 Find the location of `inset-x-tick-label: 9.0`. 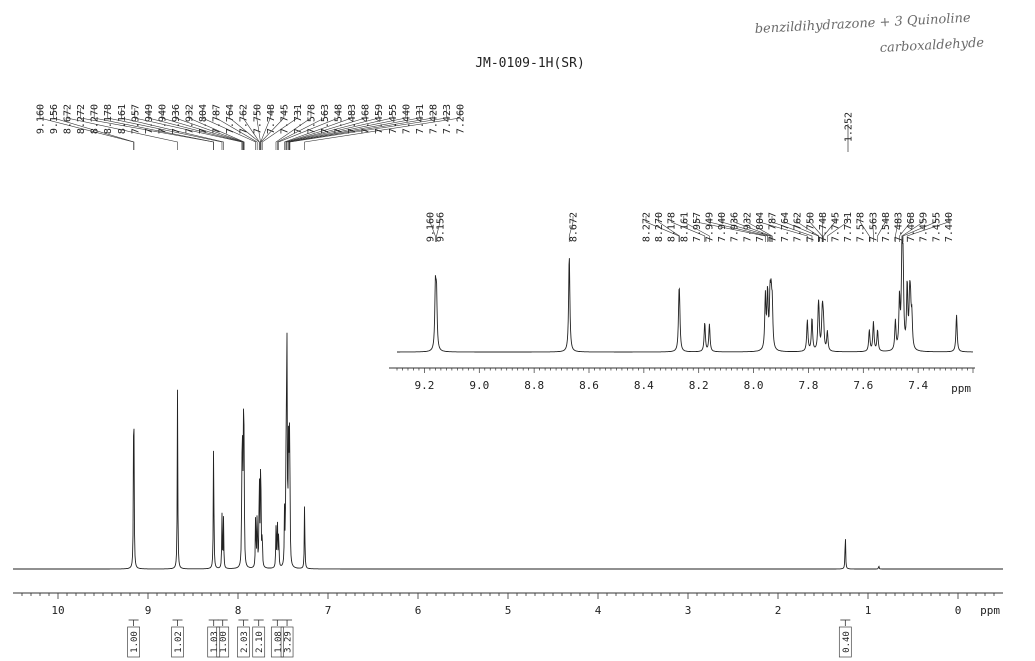

inset-x-tick-label: 9.0 is located at coordinates (479, 385).